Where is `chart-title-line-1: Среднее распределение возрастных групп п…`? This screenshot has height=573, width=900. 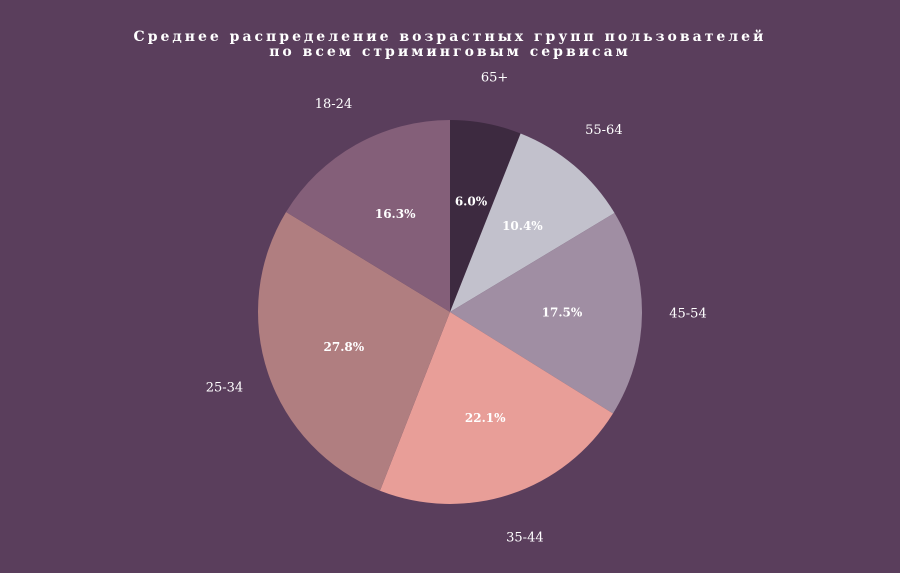
chart-title-line-1: Среднее распределение возрастных групп п… is located at coordinates (450, 37).